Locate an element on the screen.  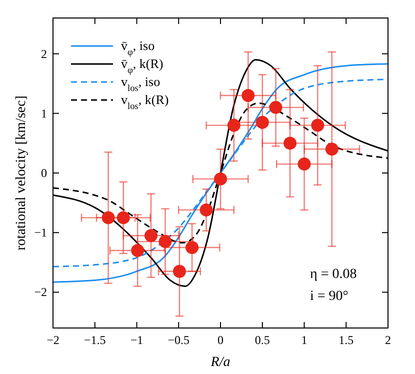
legend-label: v$_{los}$, iso is located at coordinates (140, 84).